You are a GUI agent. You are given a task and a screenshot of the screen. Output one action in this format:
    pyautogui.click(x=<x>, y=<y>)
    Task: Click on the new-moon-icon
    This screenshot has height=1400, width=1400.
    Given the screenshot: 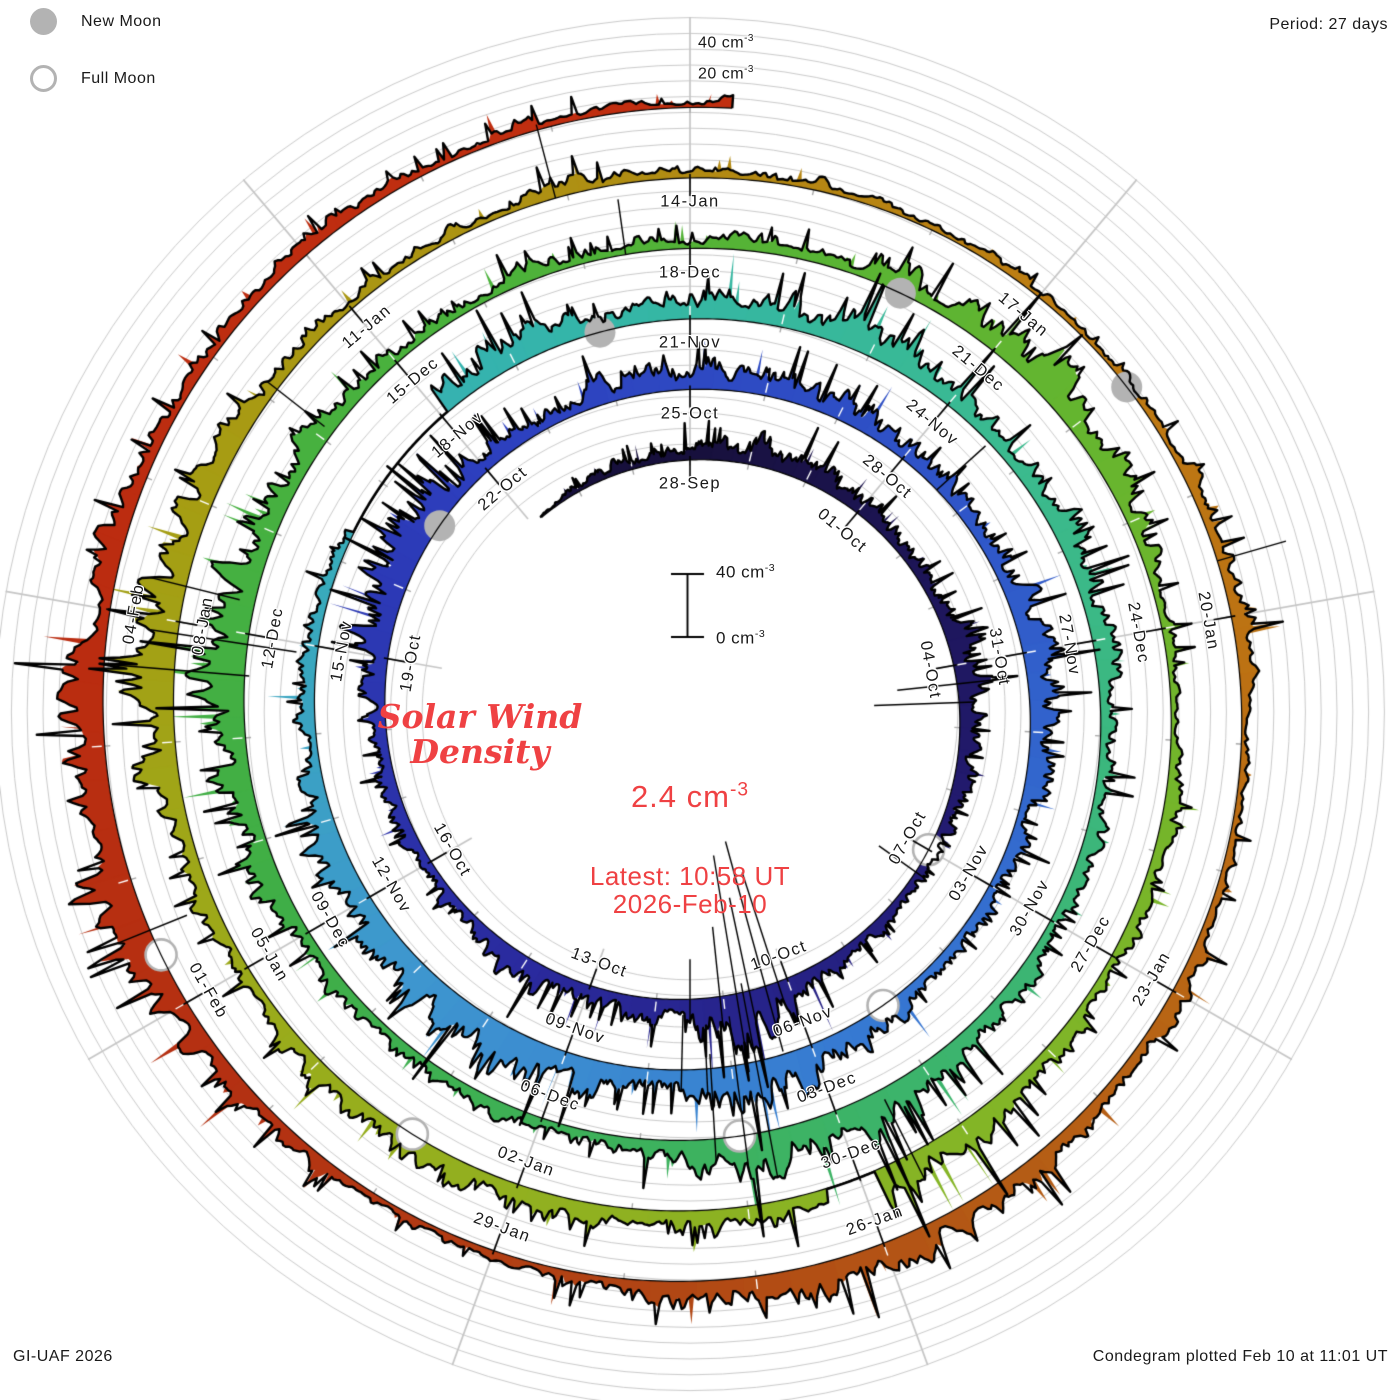 What is the action you would take?
    pyautogui.click(x=43, y=21)
    